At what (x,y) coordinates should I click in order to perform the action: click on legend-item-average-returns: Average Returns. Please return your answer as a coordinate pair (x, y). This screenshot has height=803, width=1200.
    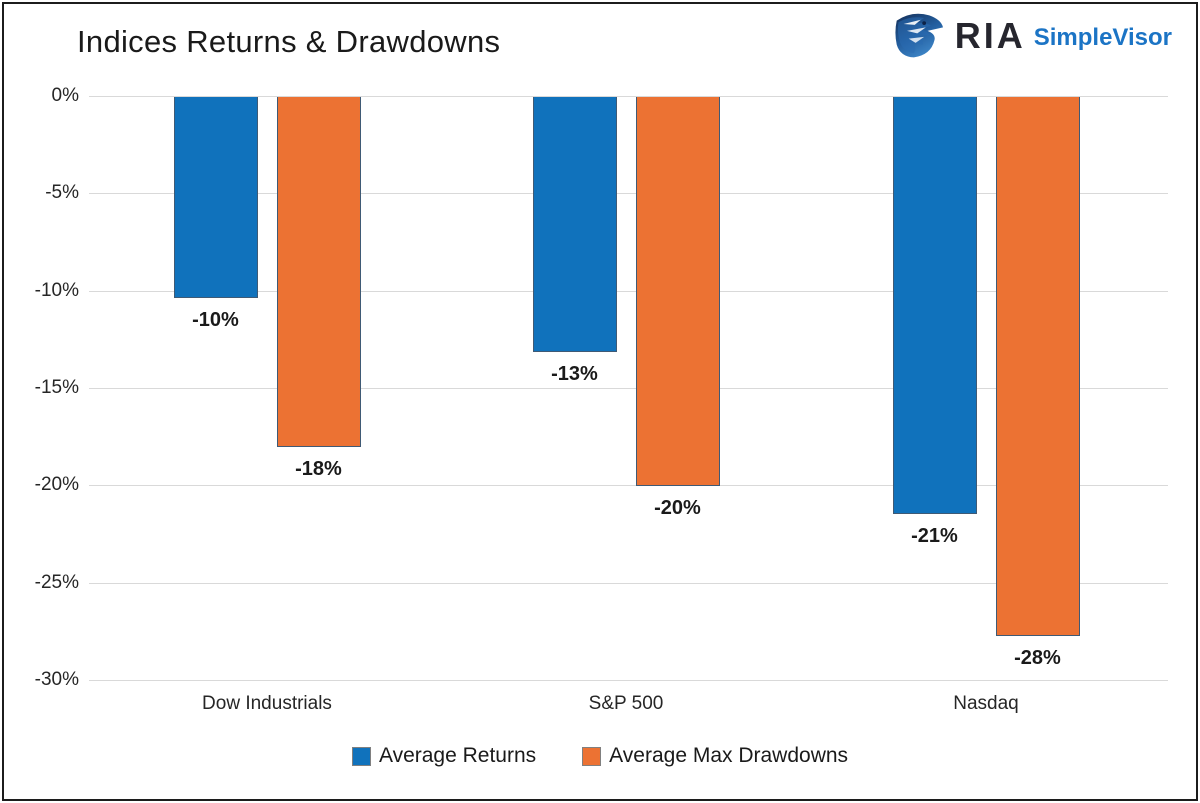
    Looking at the image, I should click on (444, 756).